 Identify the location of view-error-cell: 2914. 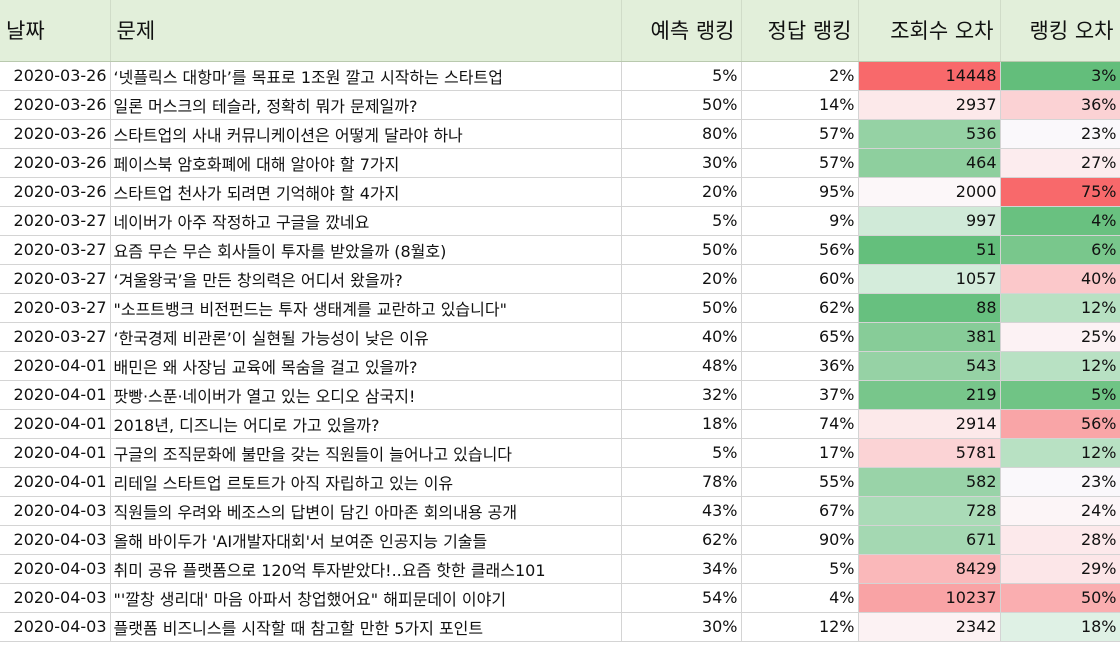
(929, 424).